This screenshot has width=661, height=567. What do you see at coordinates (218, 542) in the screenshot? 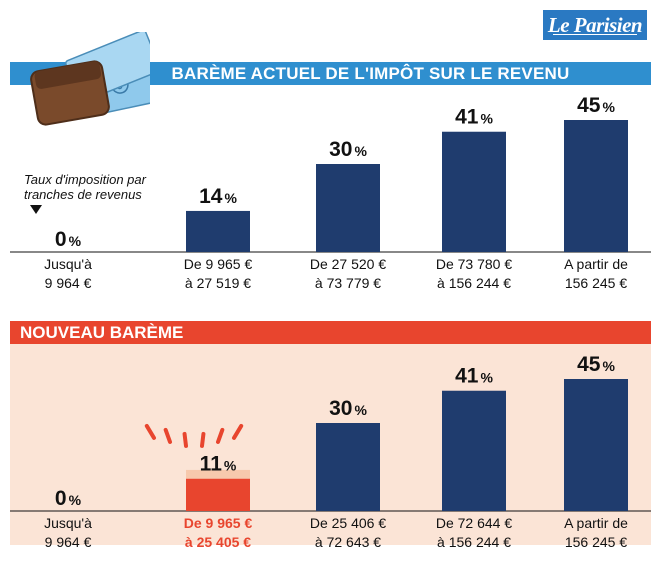
I see `category-label-1-1: à 25 405 €` at bounding box center [218, 542].